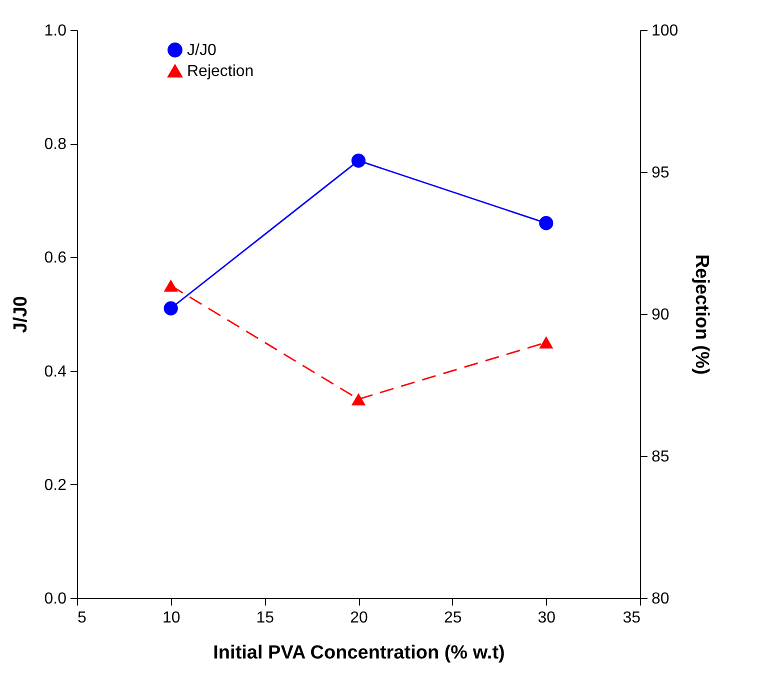 This screenshot has width=784, height=682. I want to click on y2-tick-label: 95, so click(661, 173).